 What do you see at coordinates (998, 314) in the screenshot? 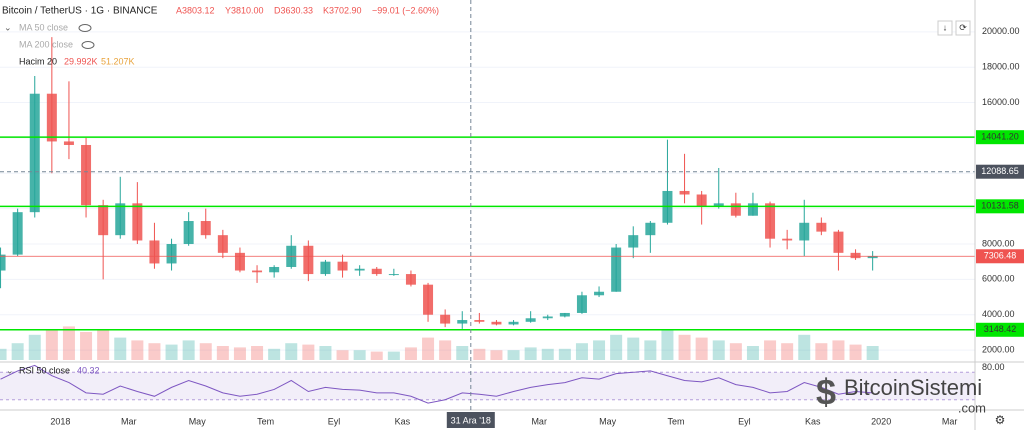
I see `y-tick-label: 4000.00` at bounding box center [998, 314].